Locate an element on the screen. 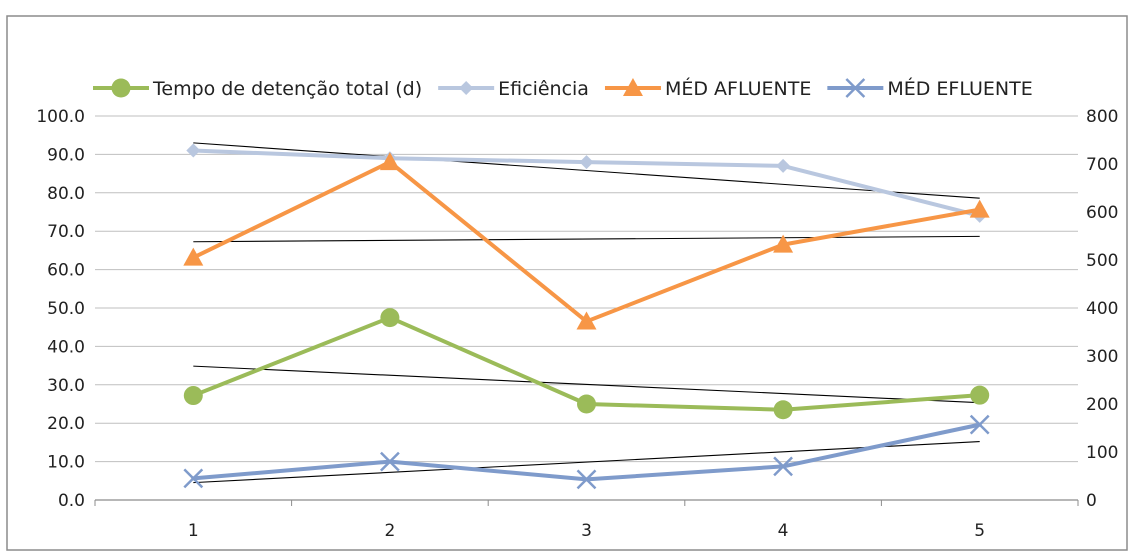 The width and height of the screenshot is (1136, 554). legend-label: MÉD AFLUENTE is located at coordinates (738, 88).